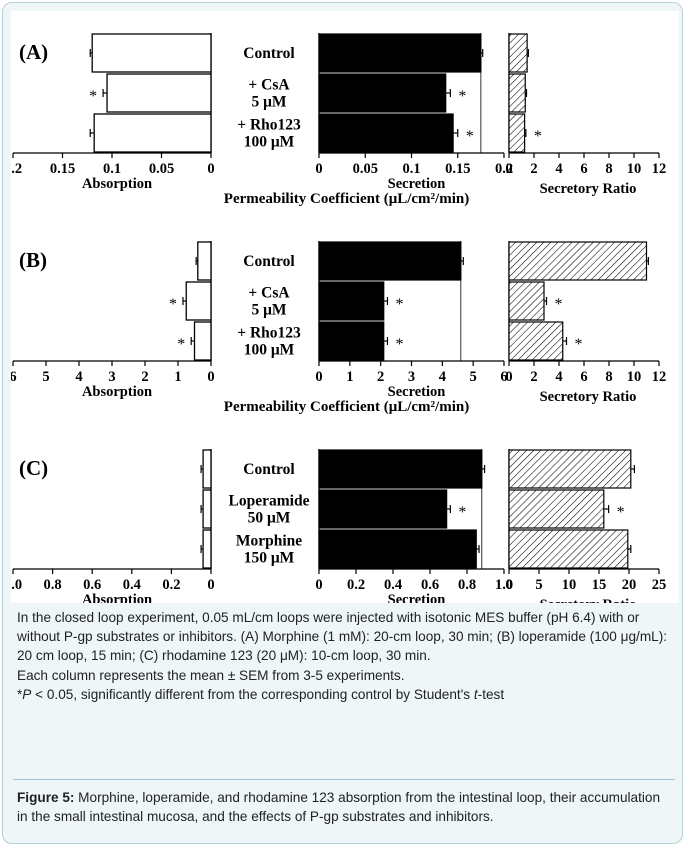 Image resolution: width=685 pixels, height=846 pixels. I want to click on category-label: Morphine, so click(269, 541).